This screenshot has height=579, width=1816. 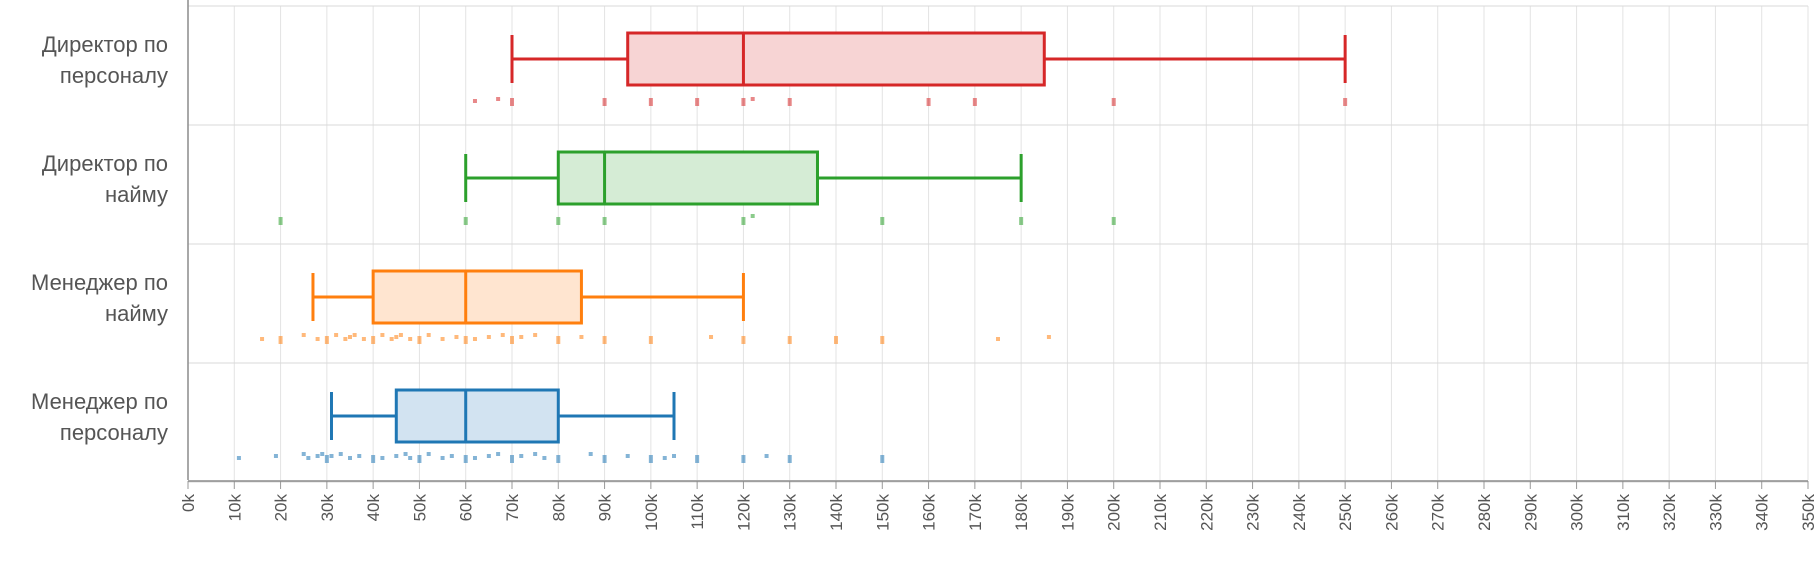 I want to click on x-tick-label: 100k, so click(x=651, y=512).